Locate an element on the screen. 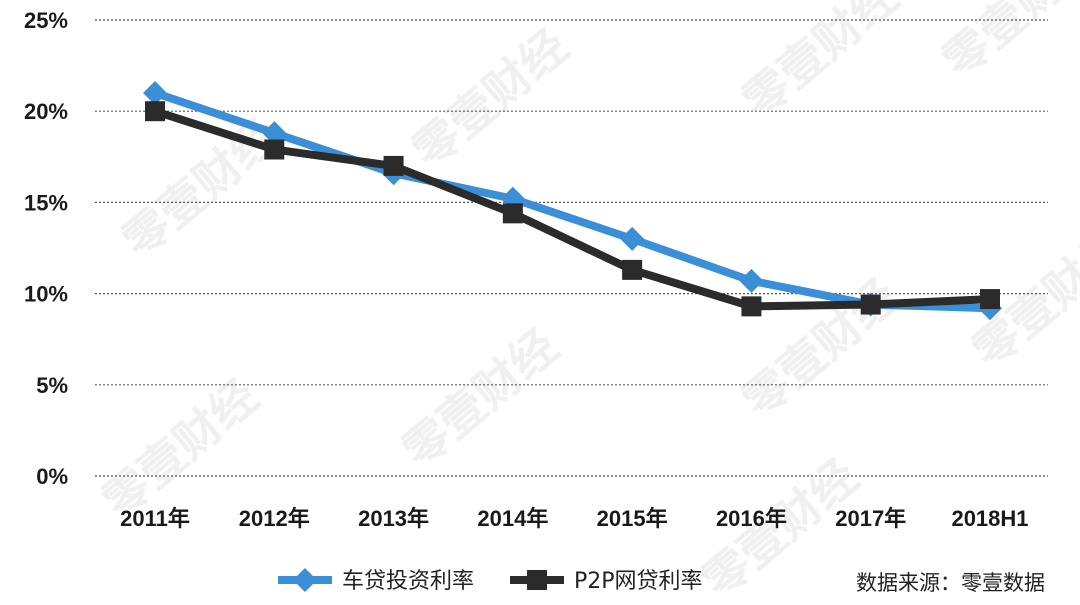 Image resolution: width=1080 pixels, height=605 pixels. x-tick-label: 2017年 is located at coordinates (870, 518).